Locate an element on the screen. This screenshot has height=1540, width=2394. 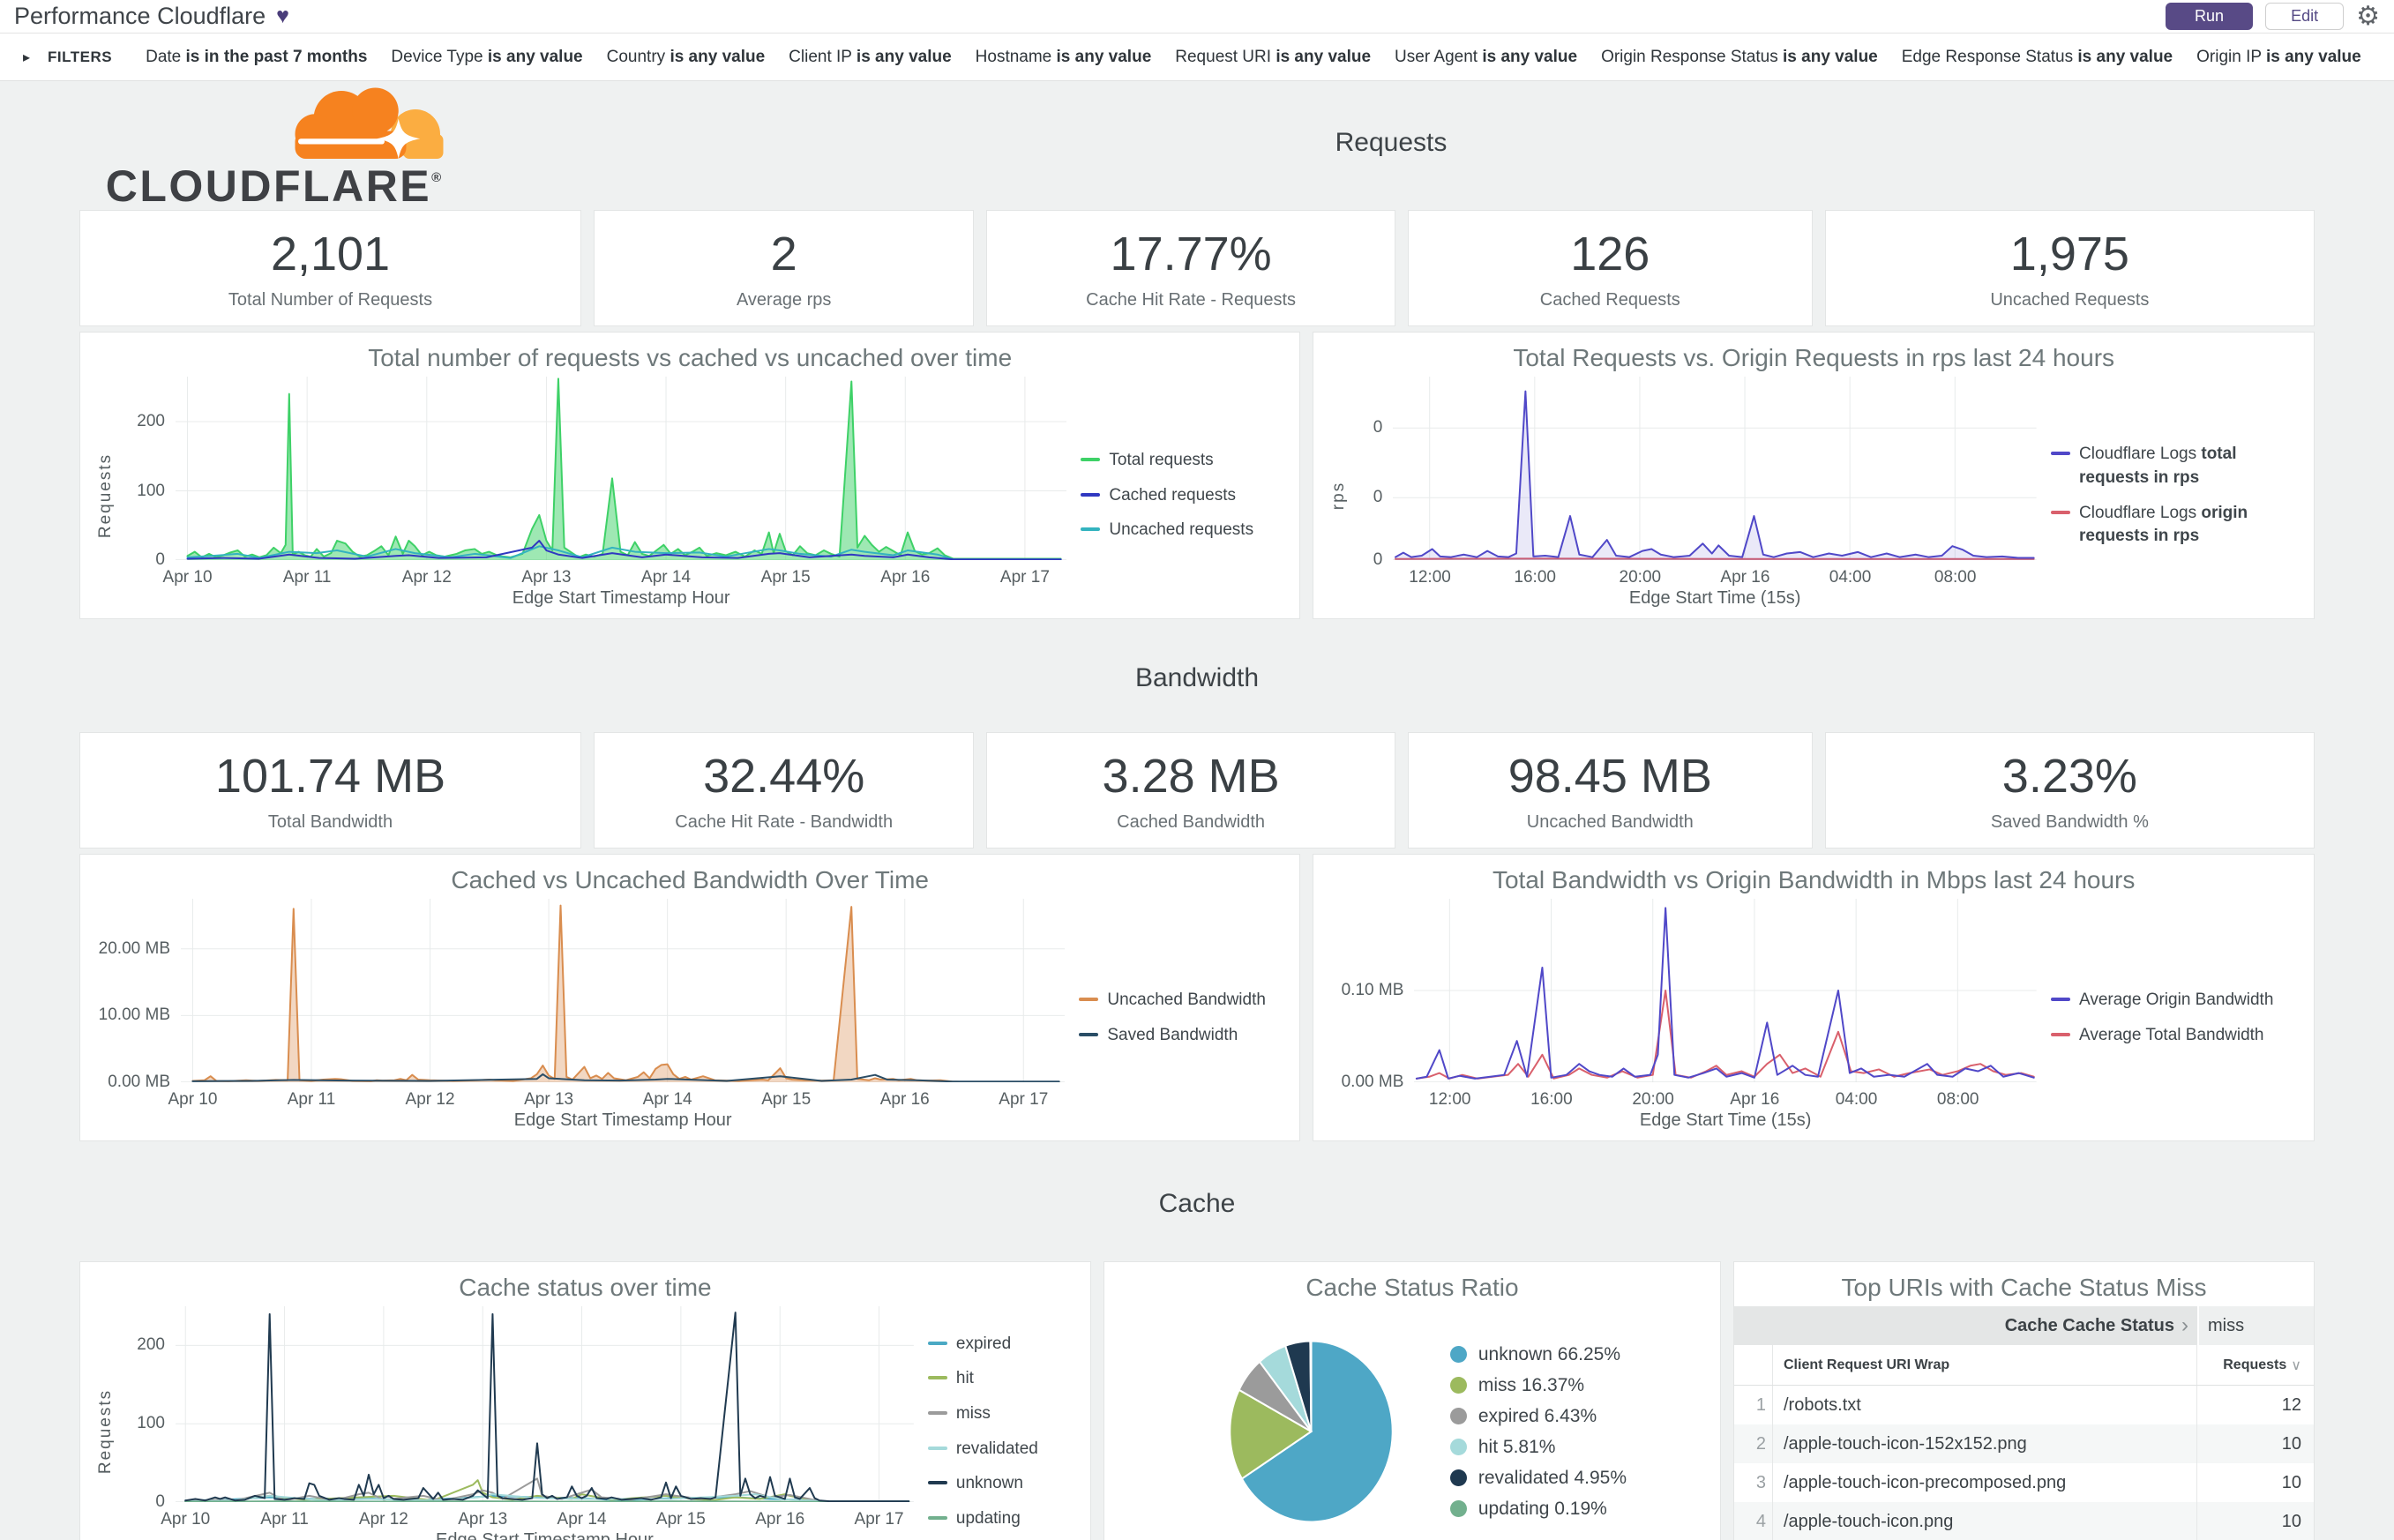
legend-item: Cloudflare Logs total requests in rps is located at coordinates (2176, 466).